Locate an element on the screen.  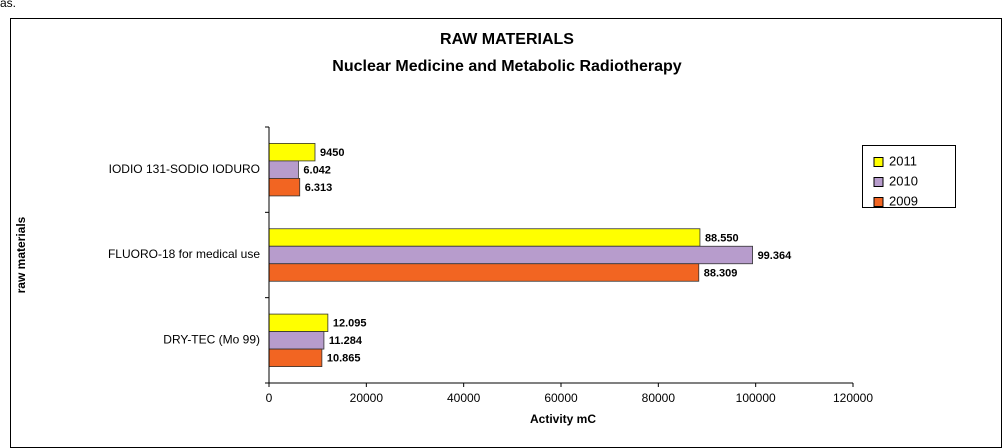
y-tick-label: IODIO 131-SODIO IODURO is located at coordinates (184, 169).